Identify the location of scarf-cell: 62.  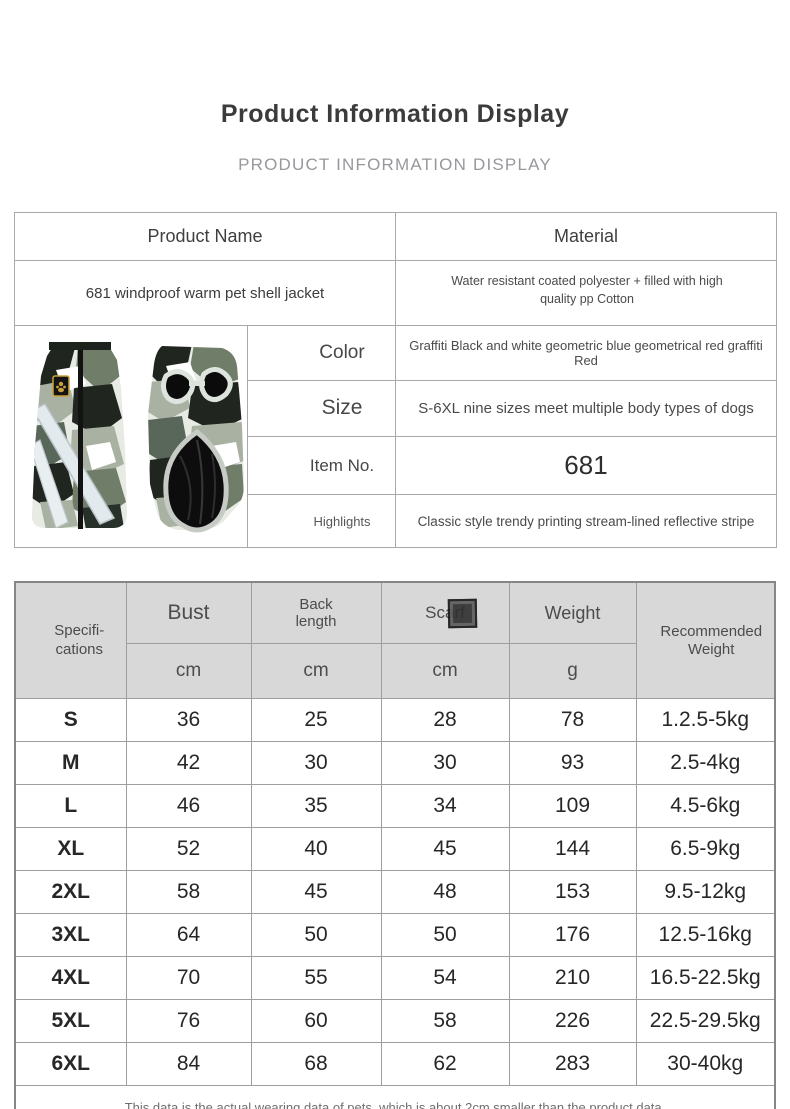
(445, 1064).